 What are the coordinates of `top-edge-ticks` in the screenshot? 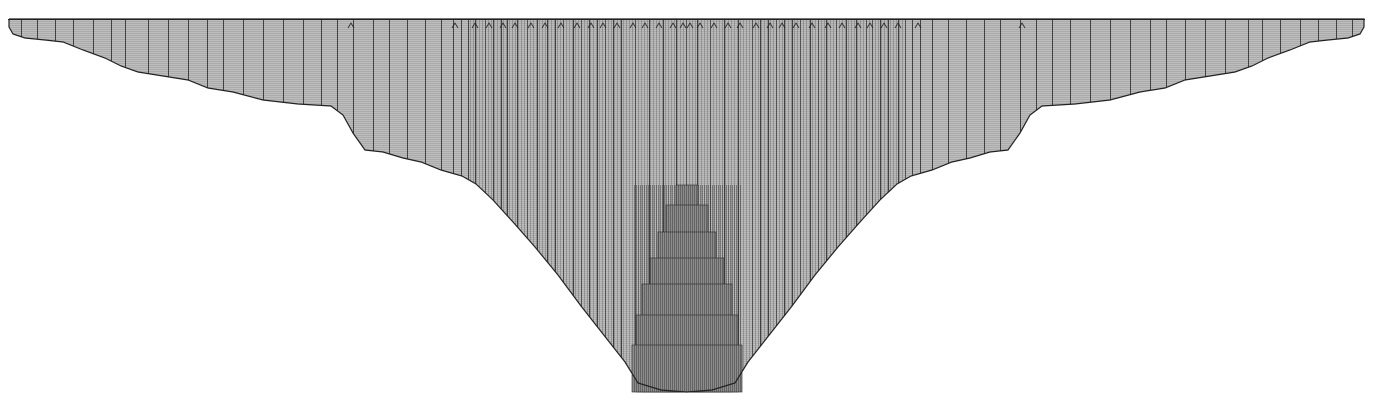 It's located at (686, 24).